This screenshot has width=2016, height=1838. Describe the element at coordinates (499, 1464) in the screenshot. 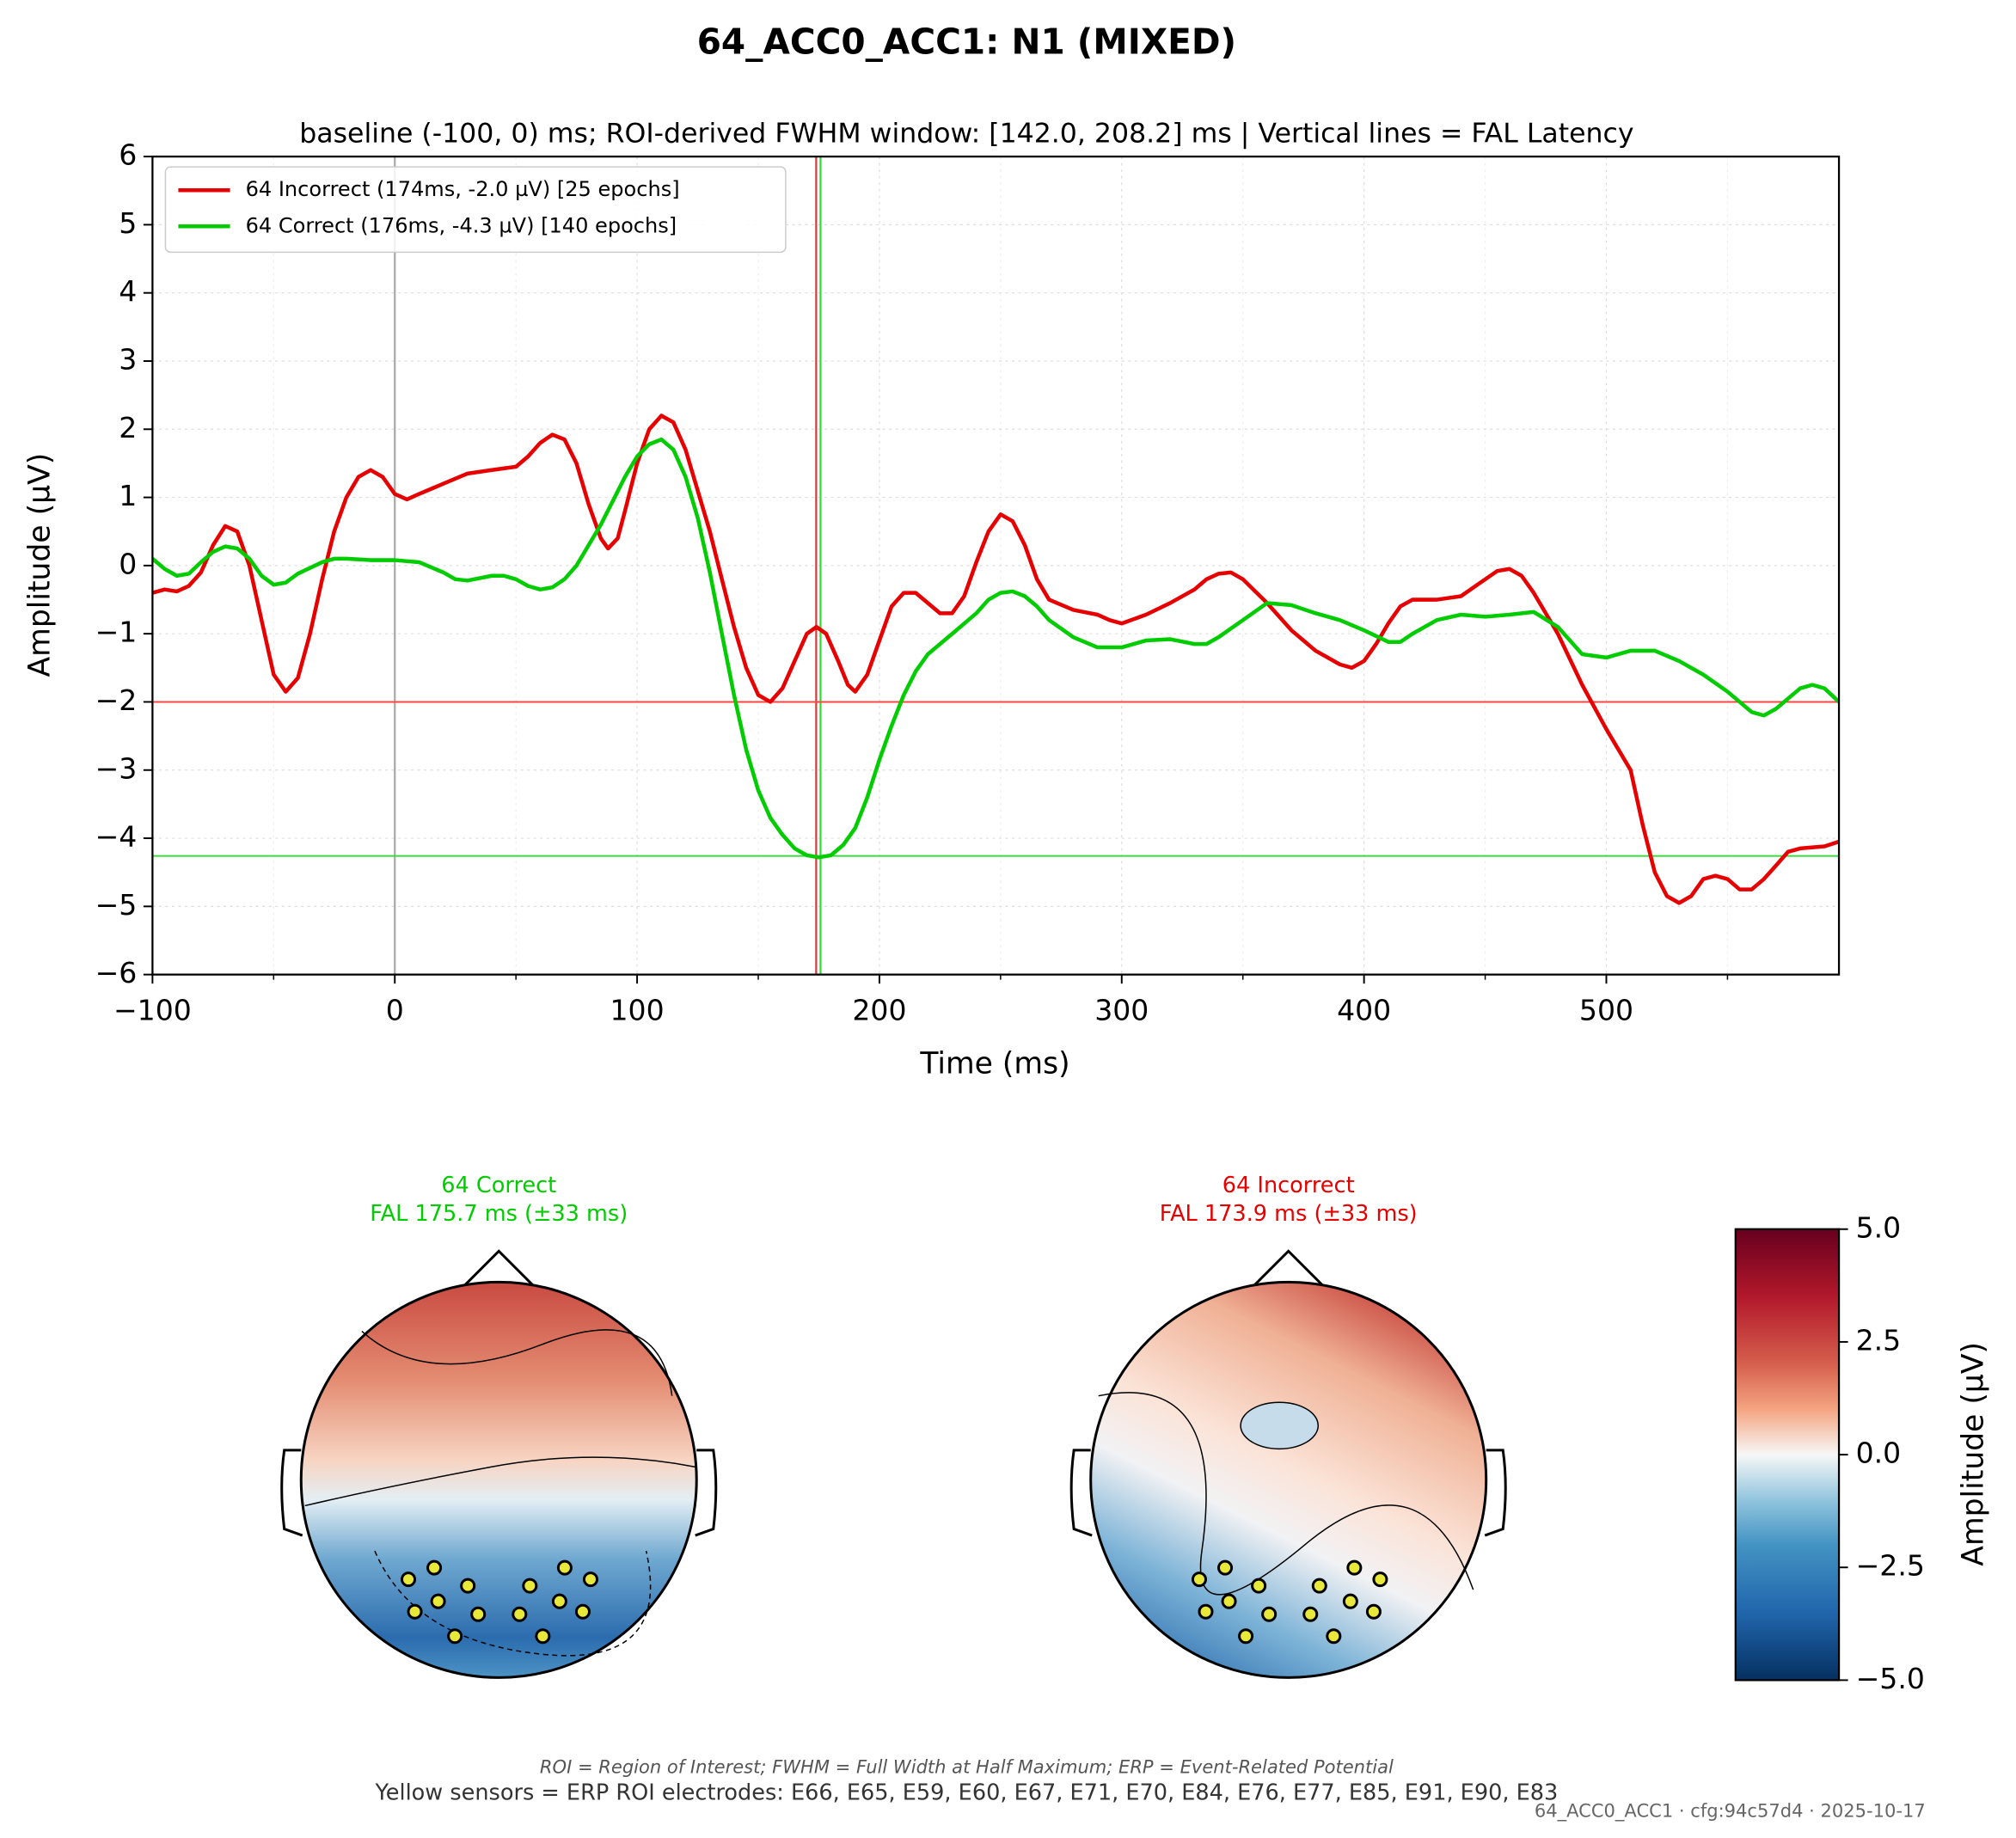

I see `topomap-left` at that location.